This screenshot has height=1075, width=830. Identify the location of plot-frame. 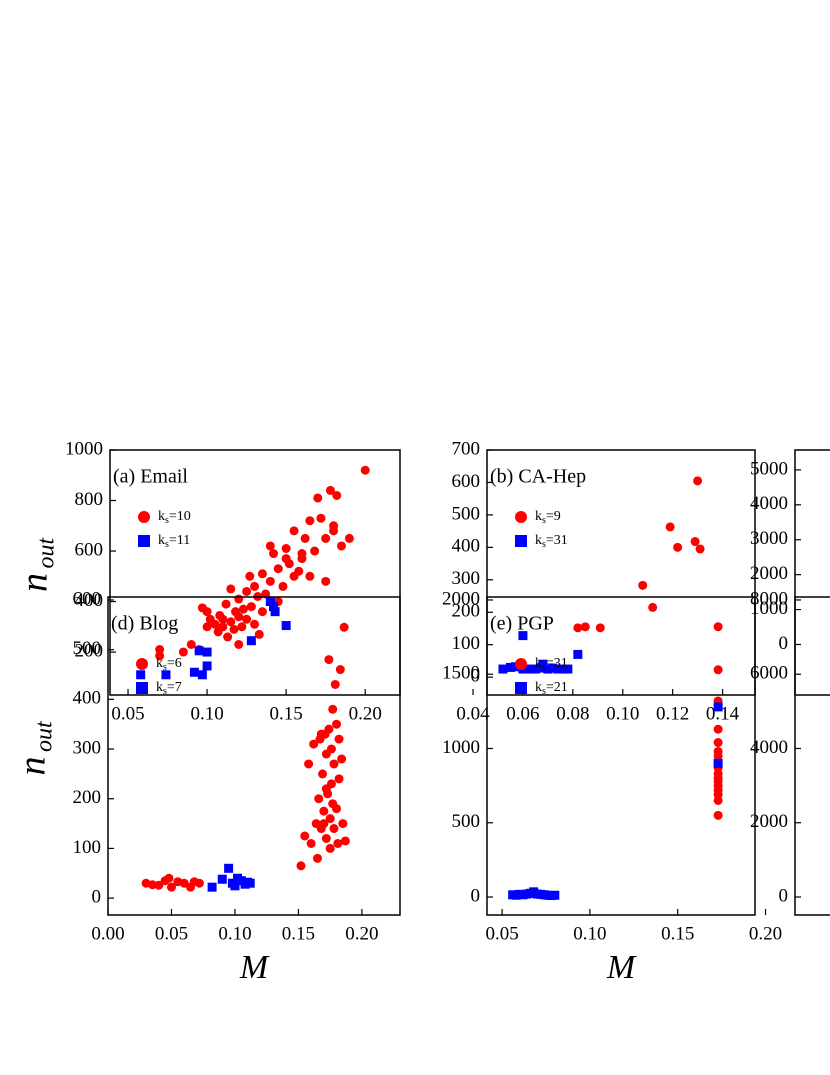
(255, 572).